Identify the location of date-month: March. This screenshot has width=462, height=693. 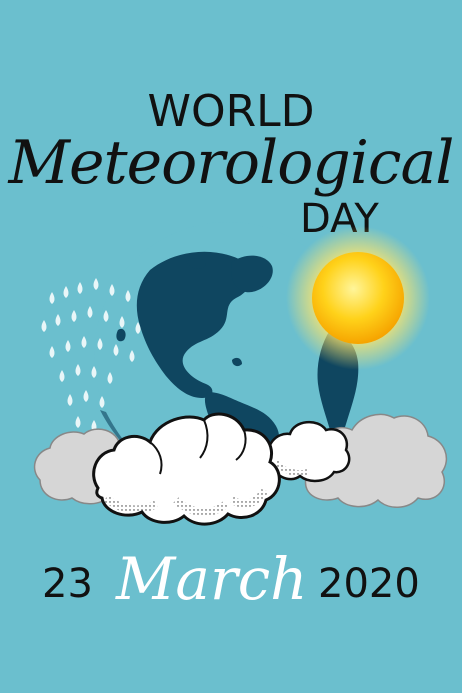
(212, 579).